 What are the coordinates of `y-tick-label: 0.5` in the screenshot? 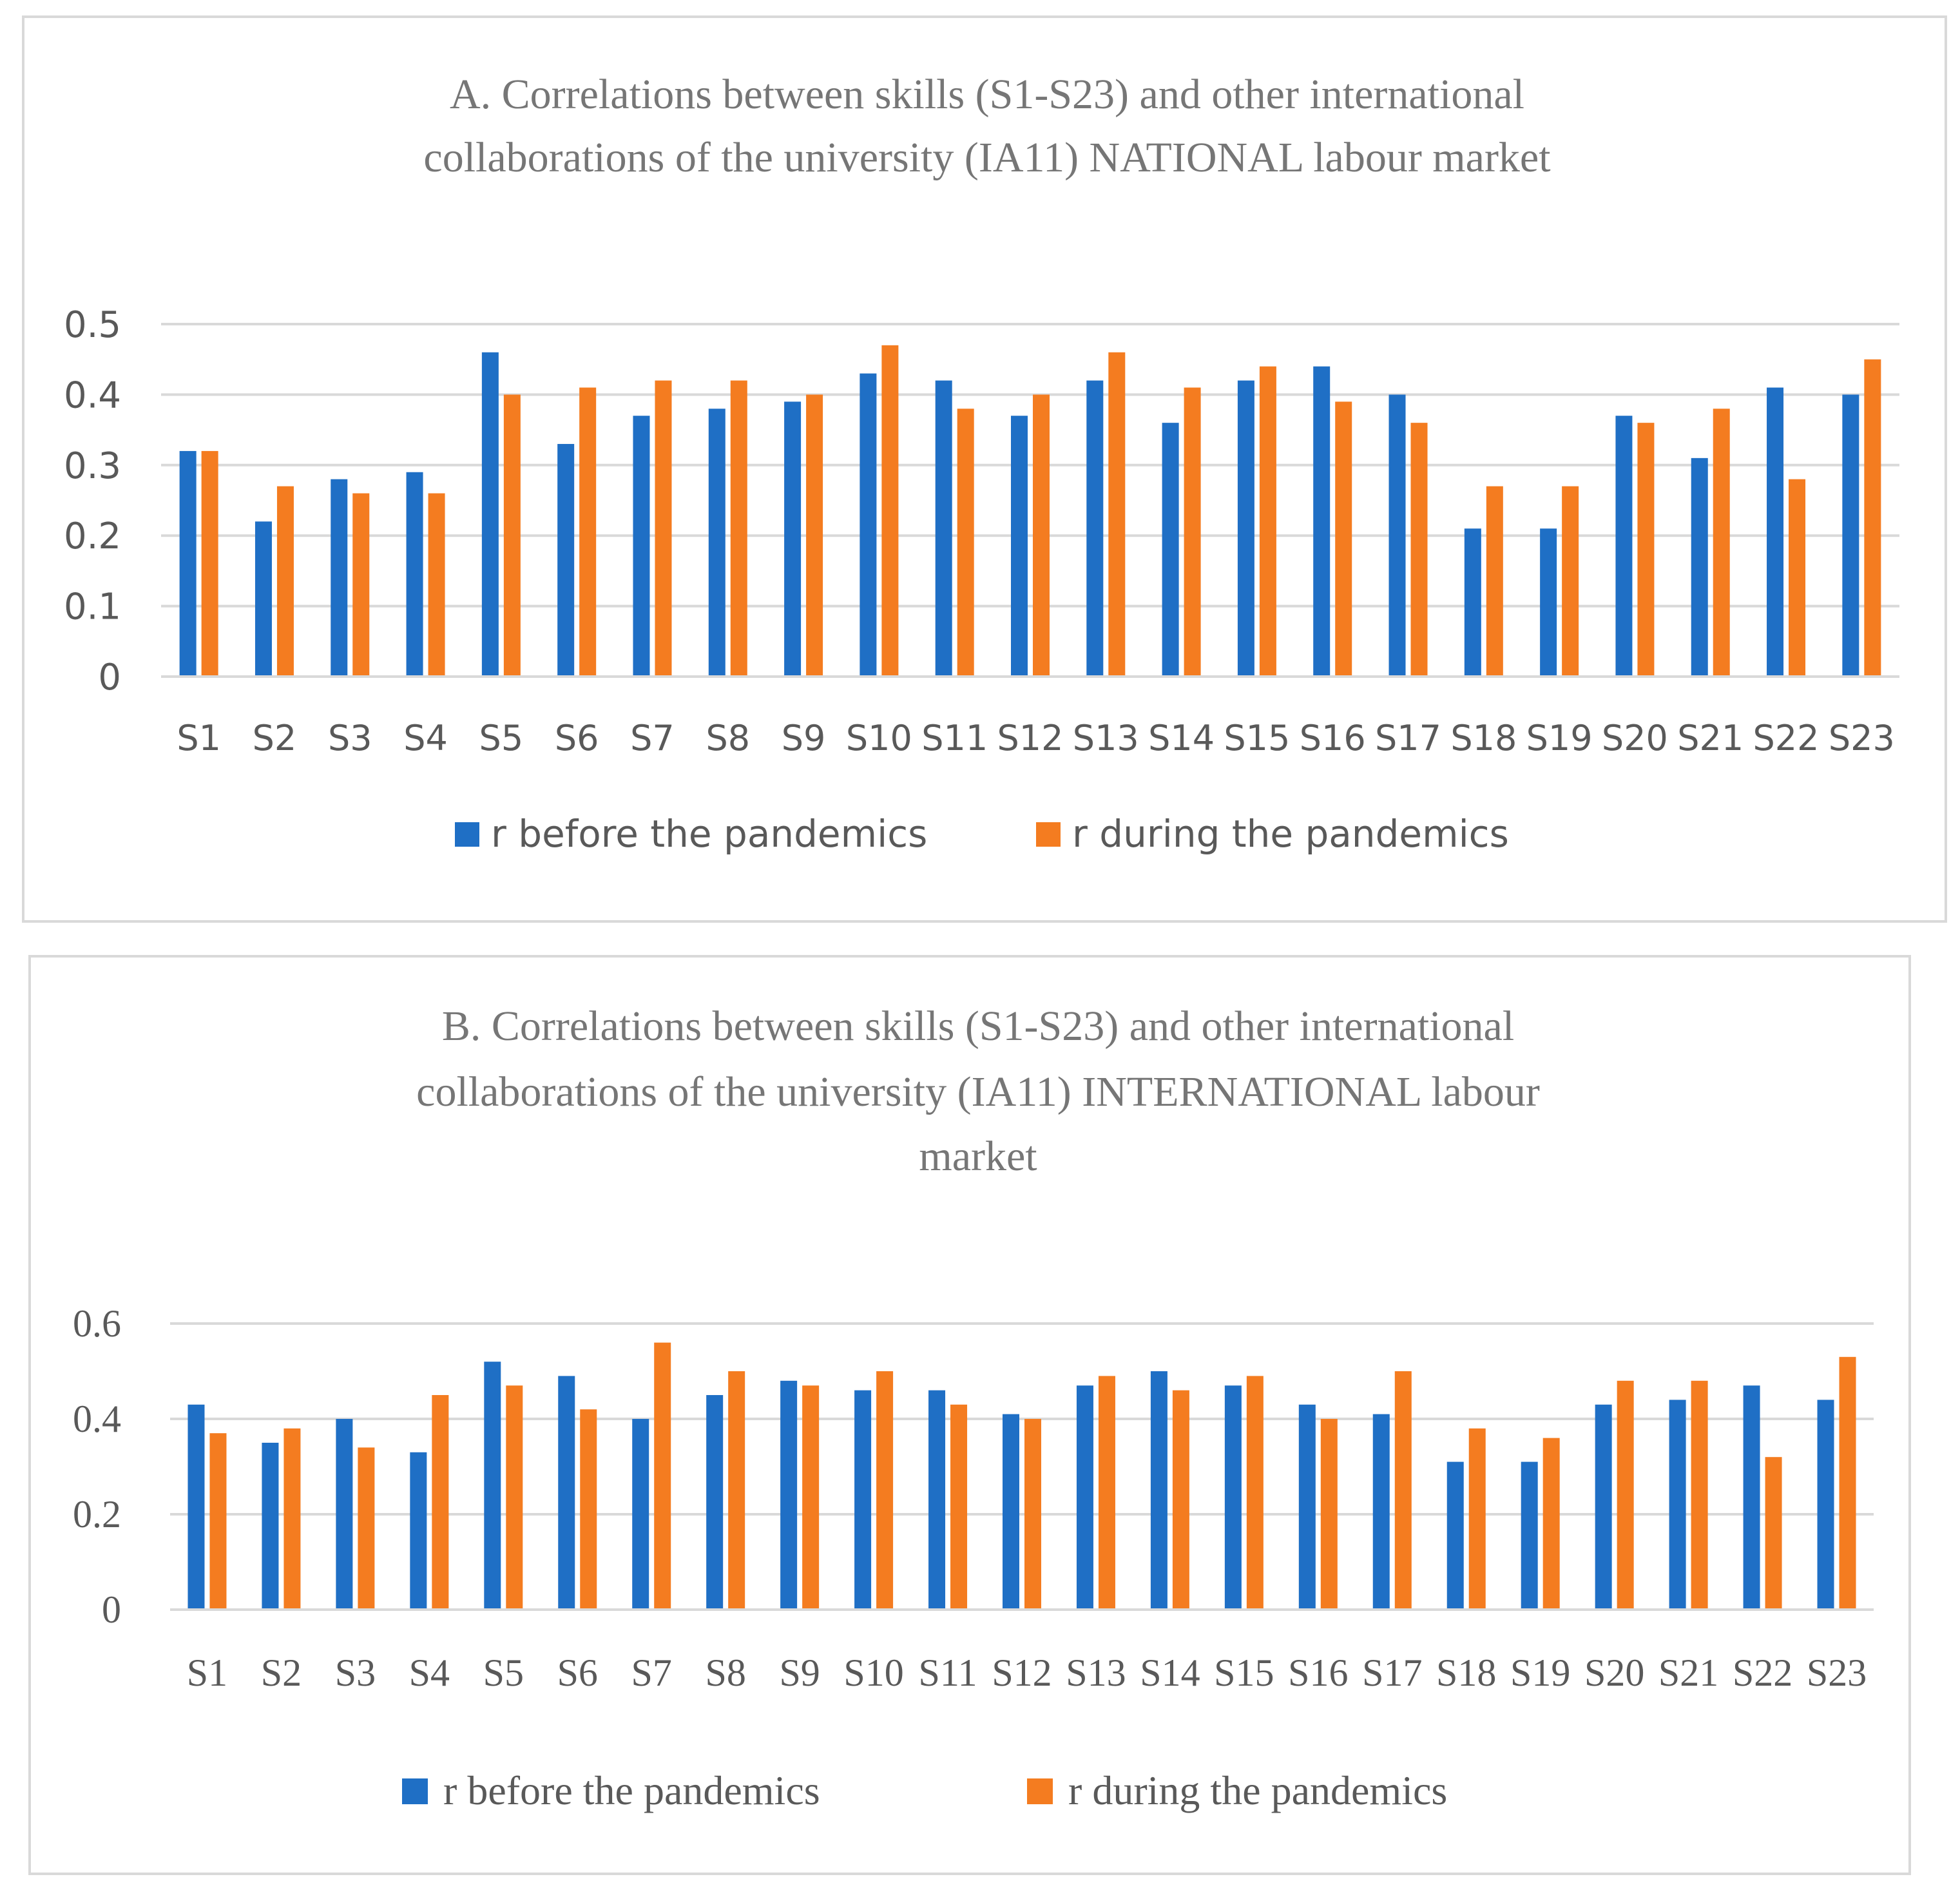 It's located at (93, 325).